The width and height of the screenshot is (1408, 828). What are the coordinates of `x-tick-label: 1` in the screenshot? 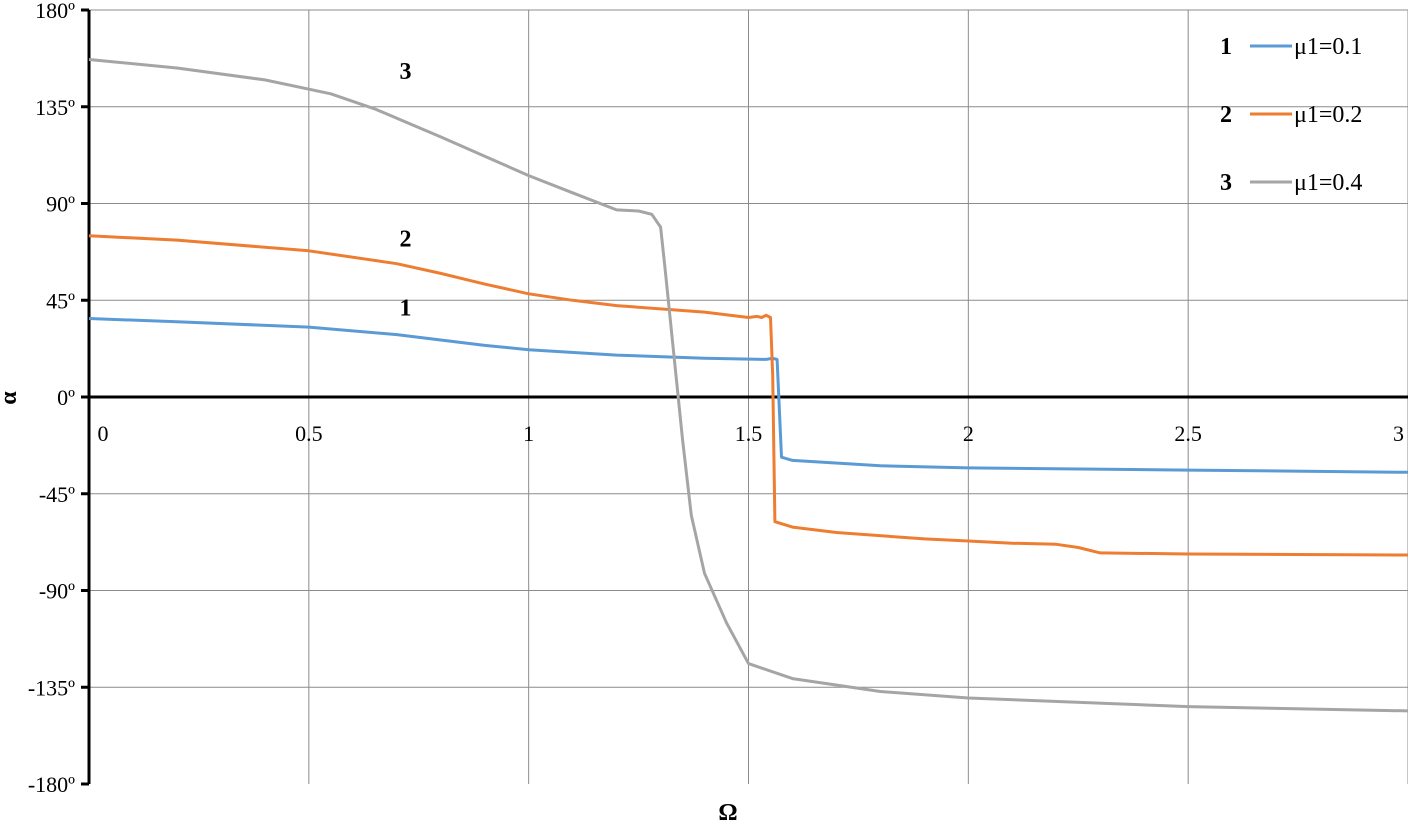 It's located at (528, 433).